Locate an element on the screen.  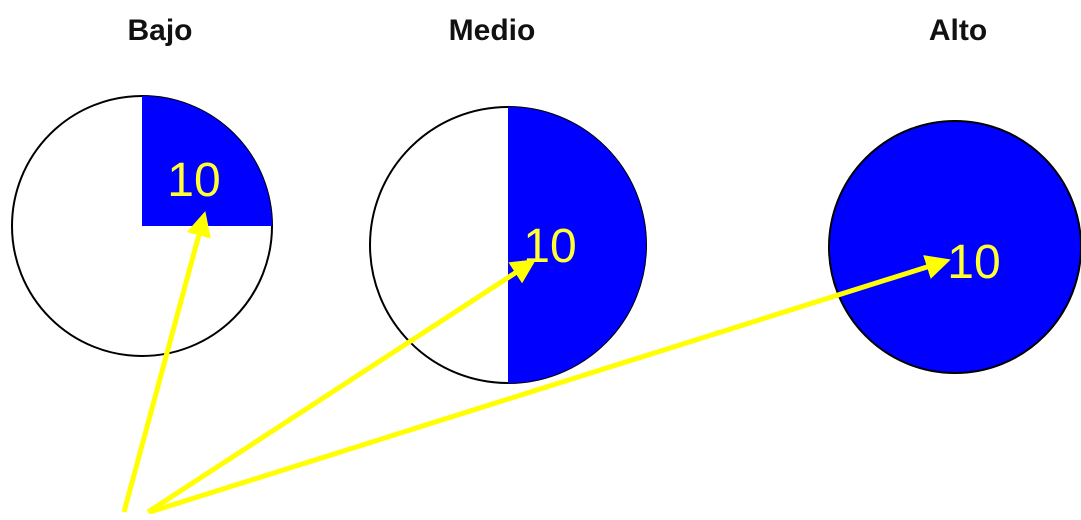
heading-bajo: Bajo is located at coordinates (159, 30).